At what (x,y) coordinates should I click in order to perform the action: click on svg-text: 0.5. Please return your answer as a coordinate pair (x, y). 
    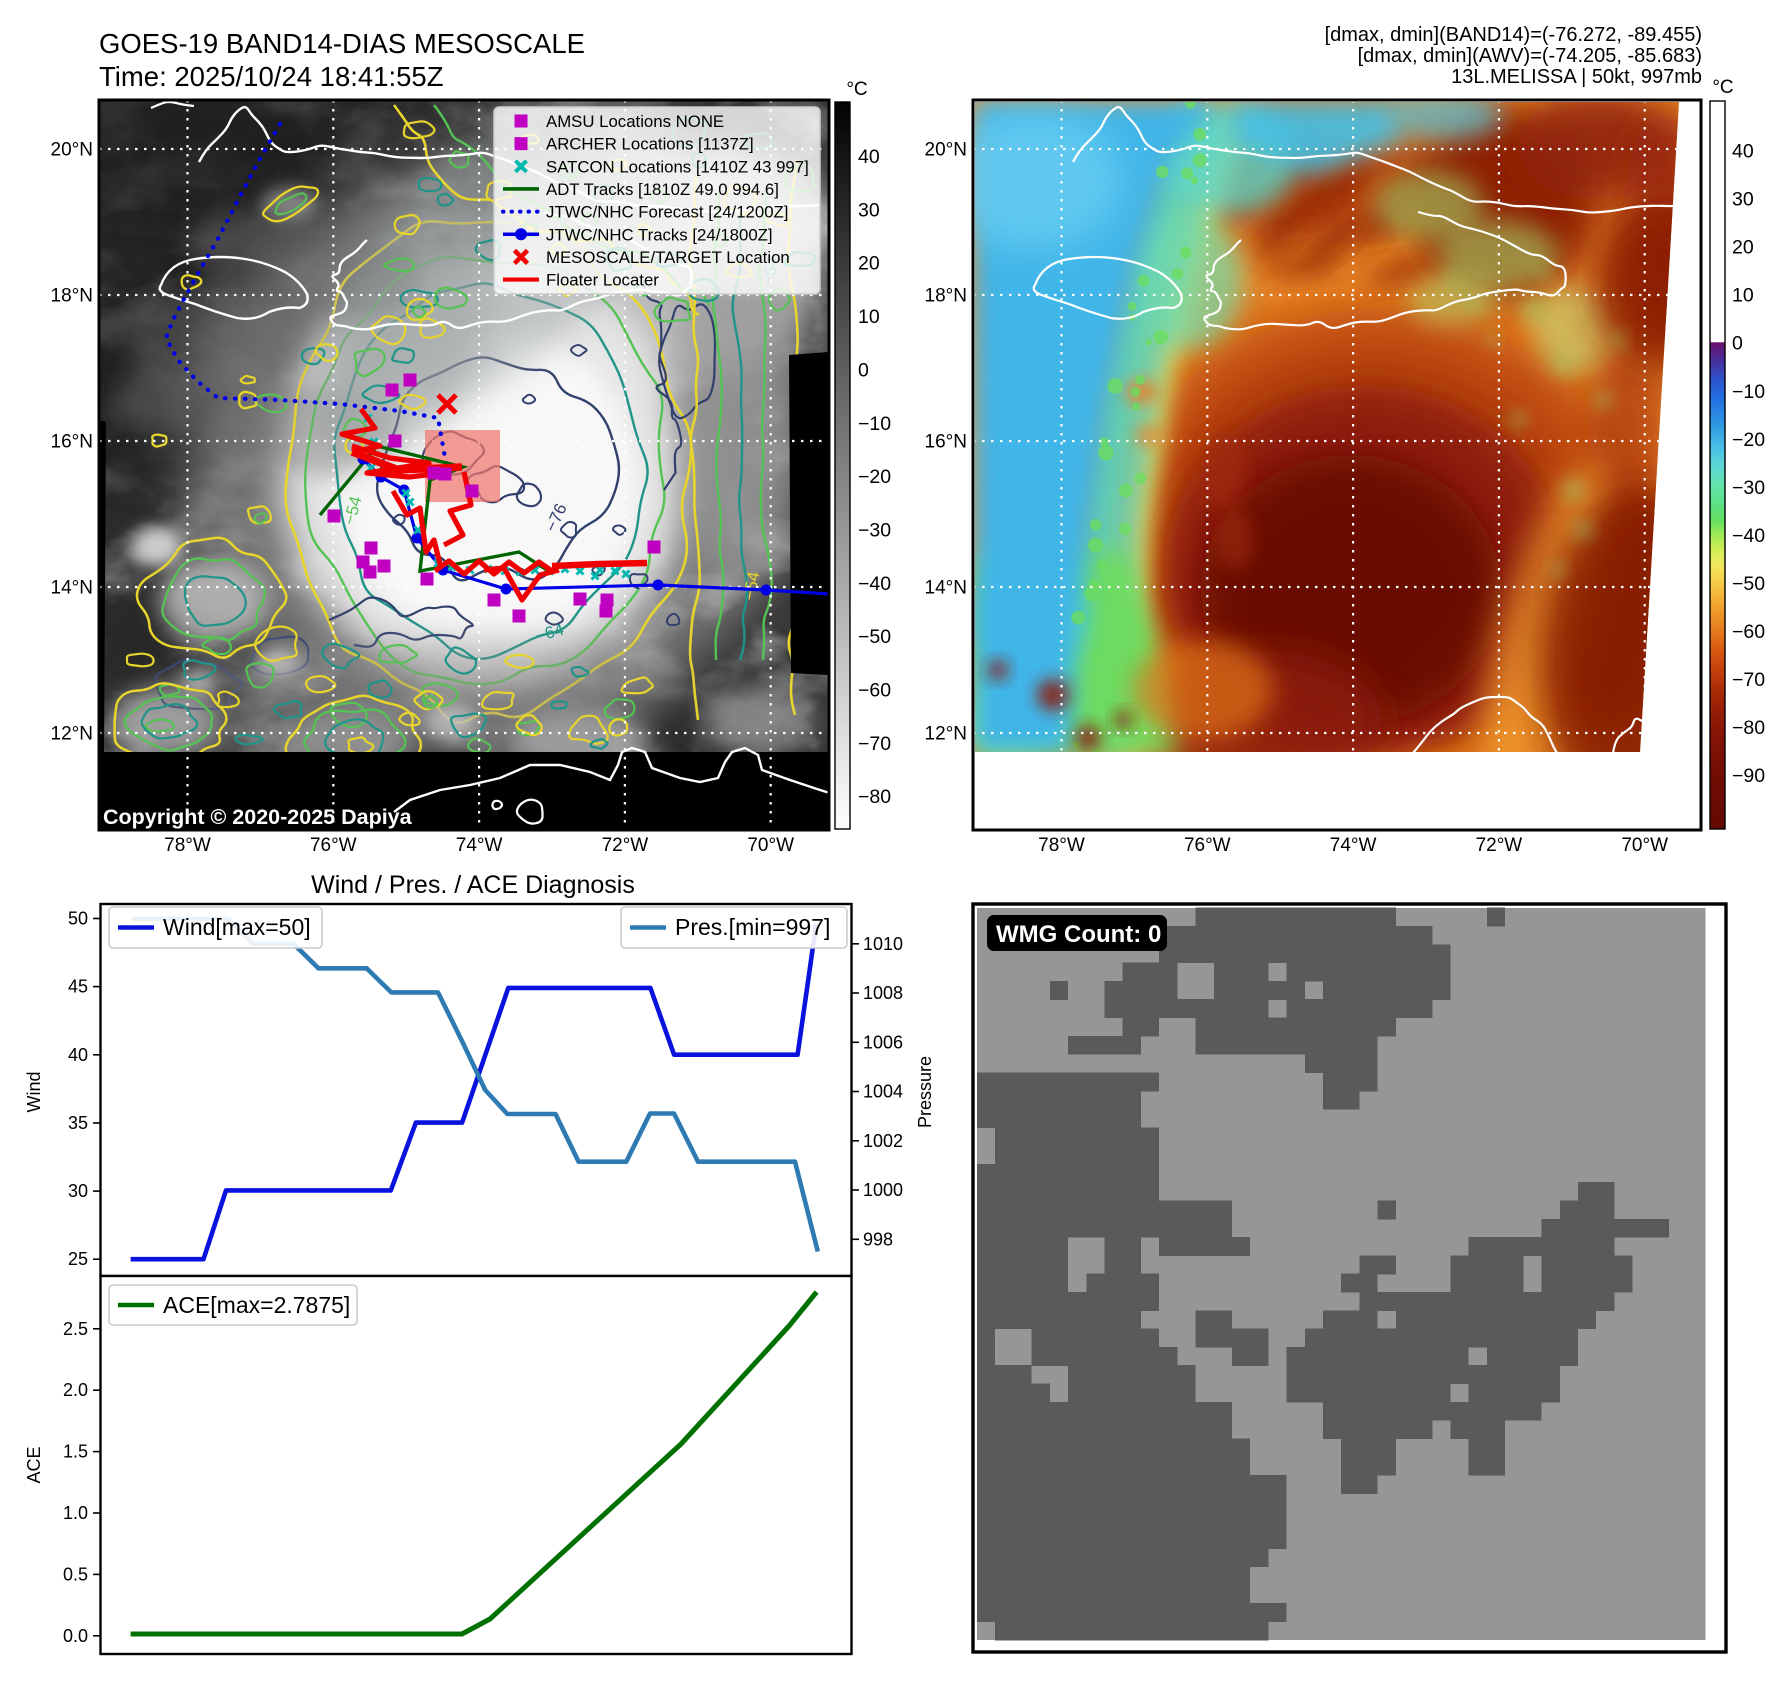
    Looking at the image, I should click on (75, 1574).